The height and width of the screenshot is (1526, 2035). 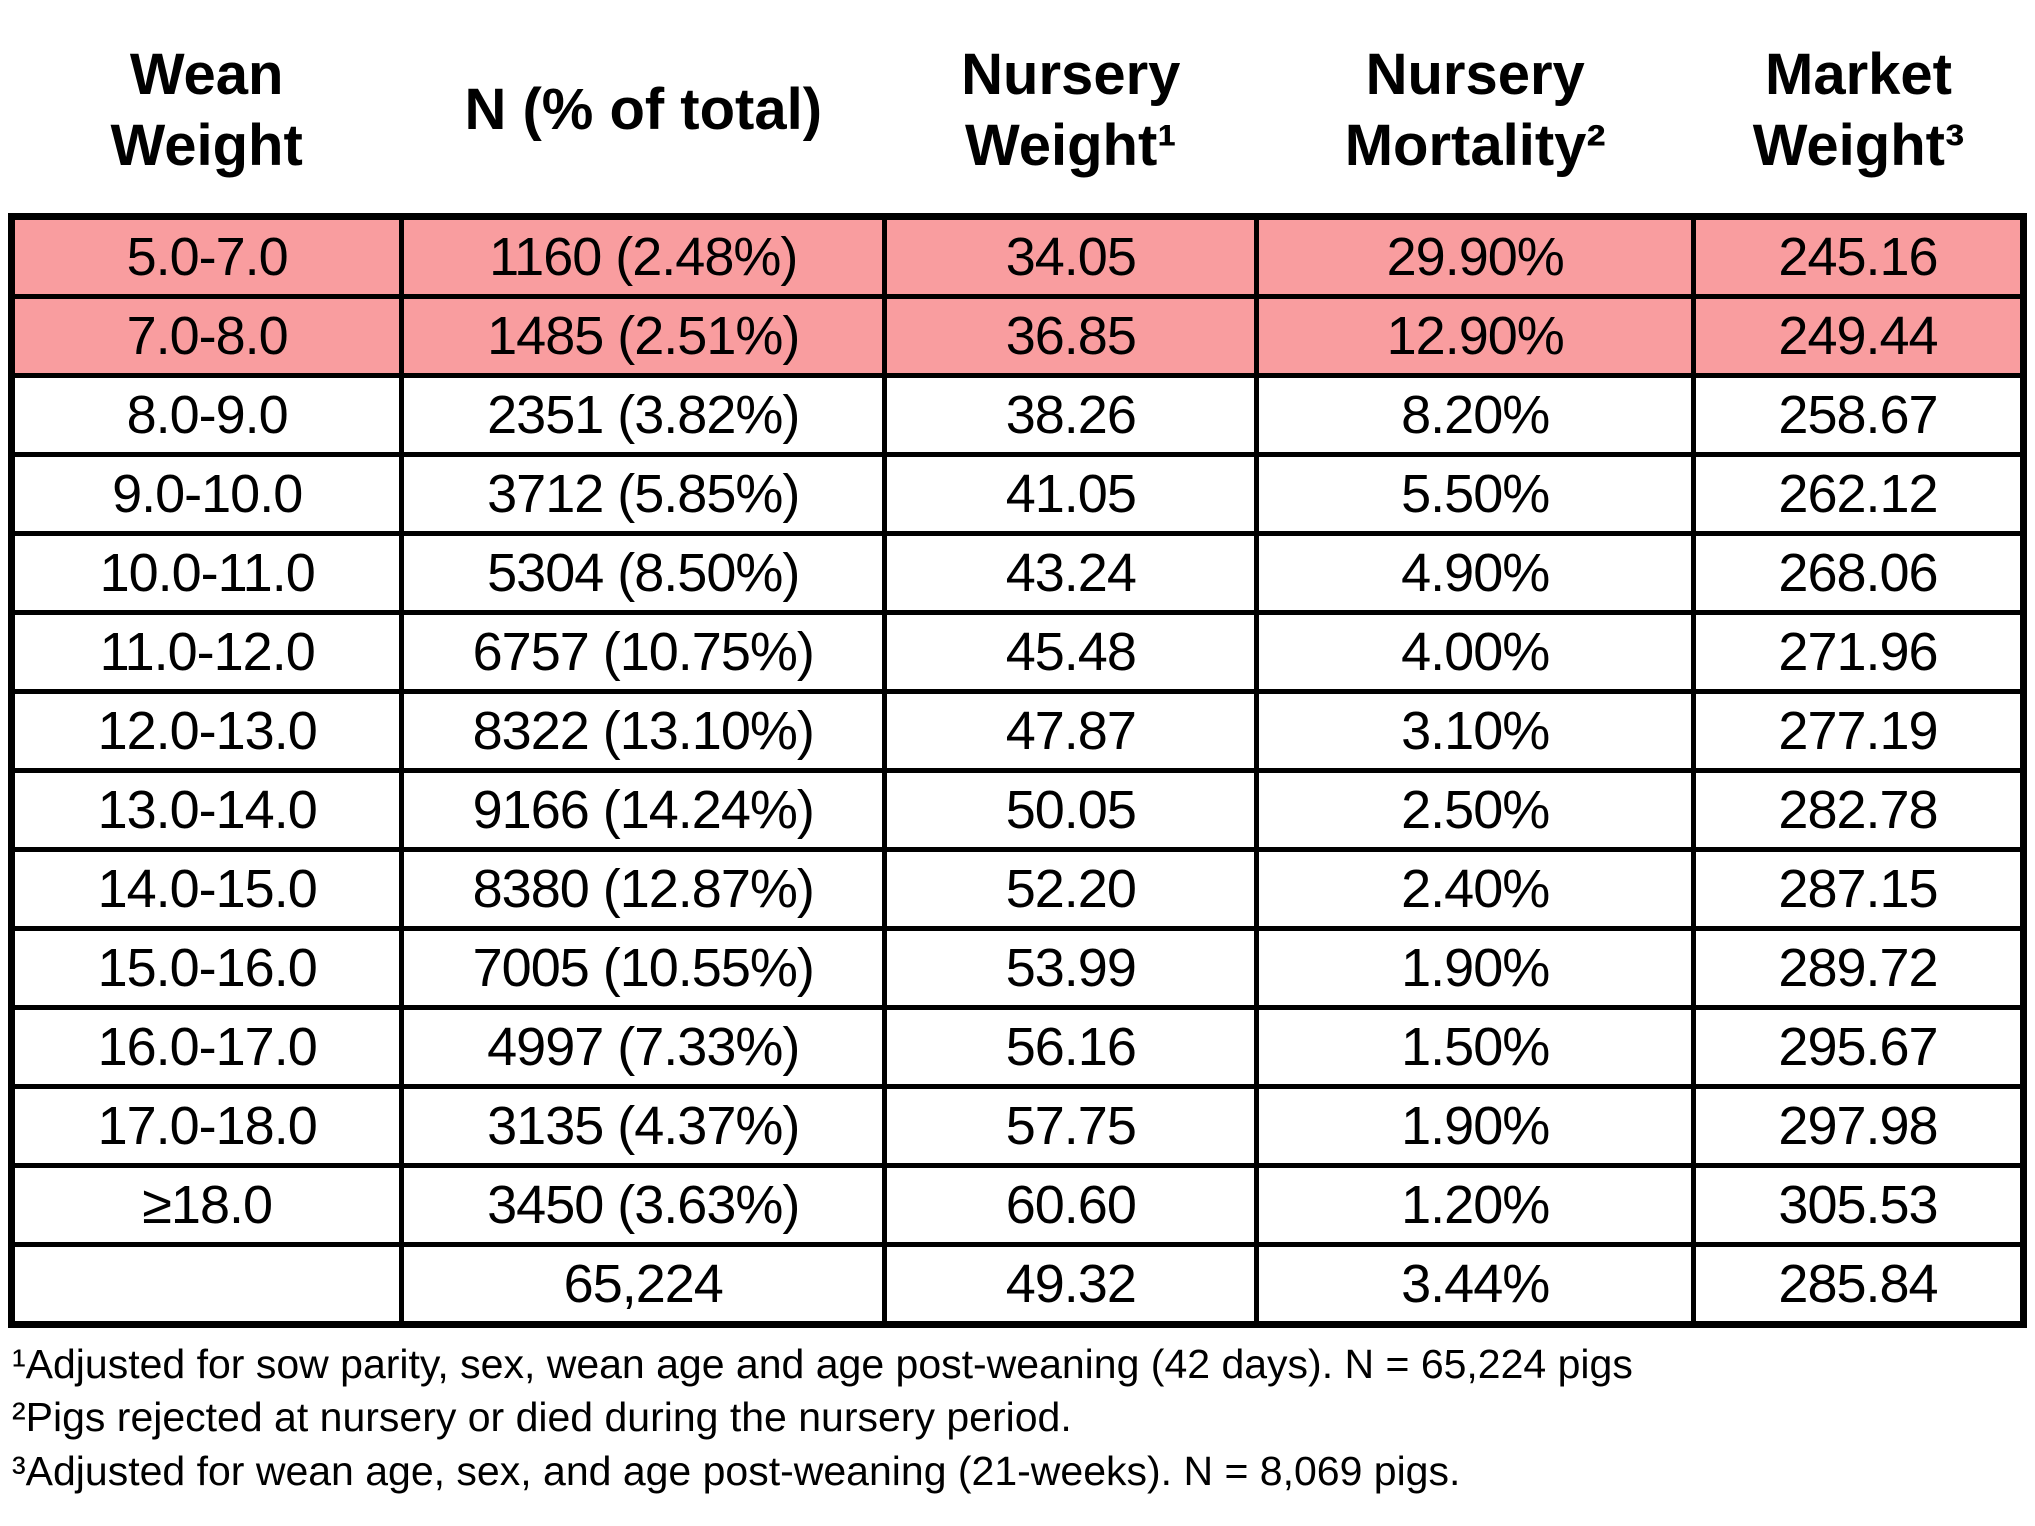 What do you see at coordinates (206, 74) in the screenshot?
I see `header-line: Wean` at bounding box center [206, 74].